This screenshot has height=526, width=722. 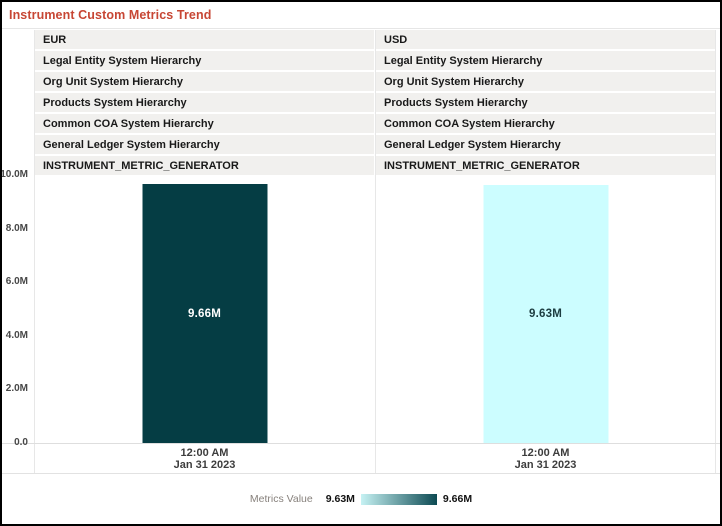 What do you see at coordinates (361, 28) in the screenshot?
I see `title-divider` at bounding box center [361, 28].